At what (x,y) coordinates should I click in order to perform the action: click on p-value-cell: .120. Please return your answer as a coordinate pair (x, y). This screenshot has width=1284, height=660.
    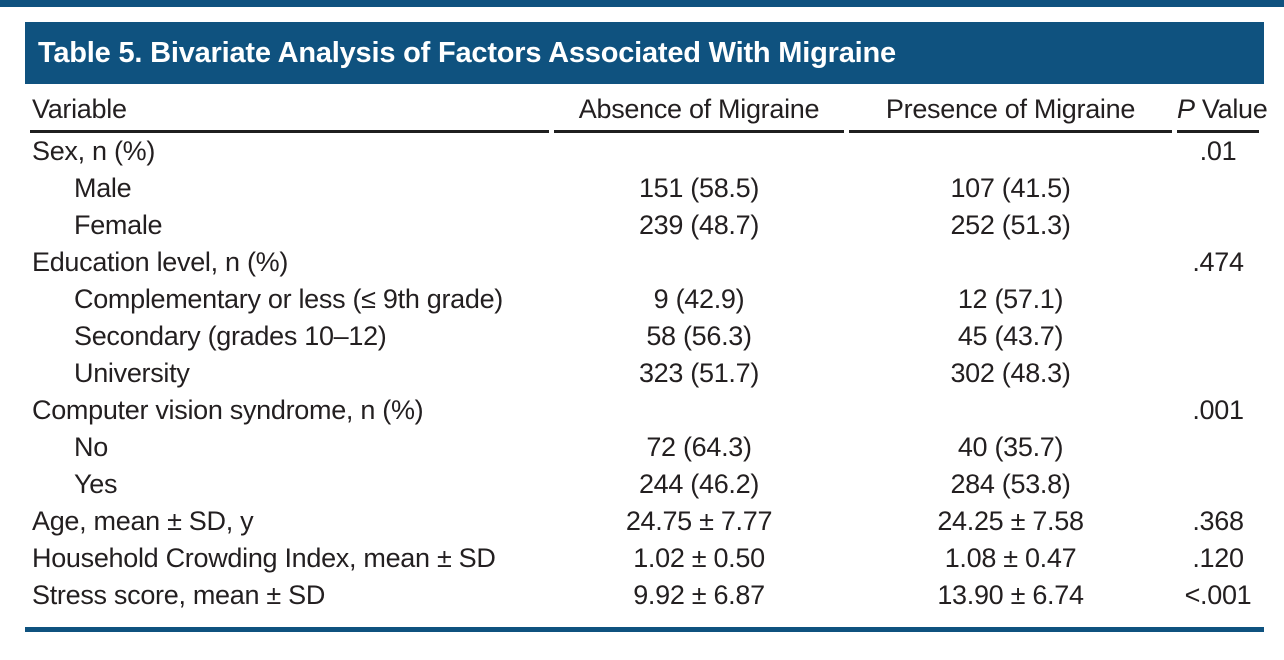
    Looking at the image, I should click on (1218, 558).